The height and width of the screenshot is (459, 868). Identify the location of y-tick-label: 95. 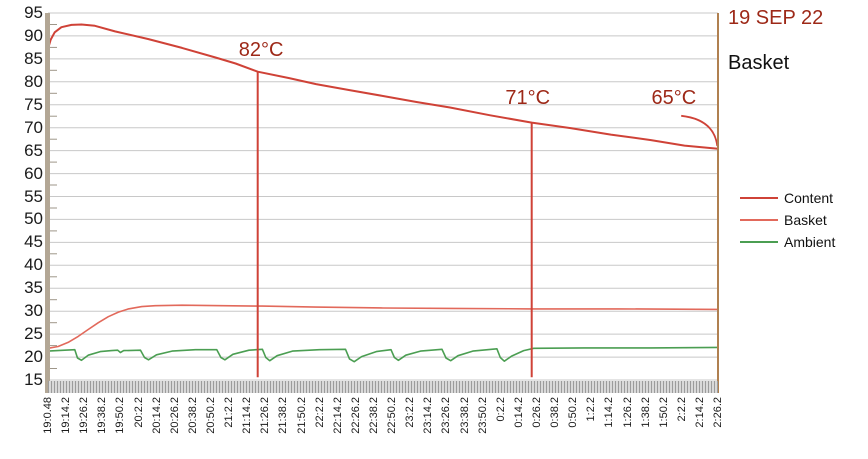
(33, 12).